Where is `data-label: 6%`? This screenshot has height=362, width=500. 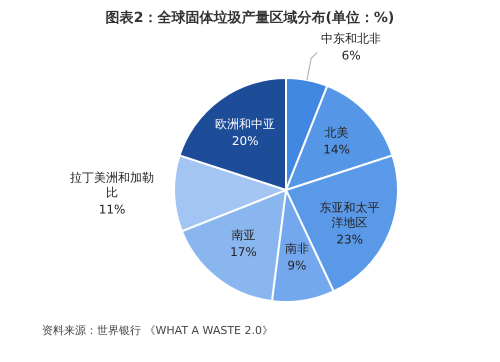
data-label: 6% is located at coordinates (351, 55).